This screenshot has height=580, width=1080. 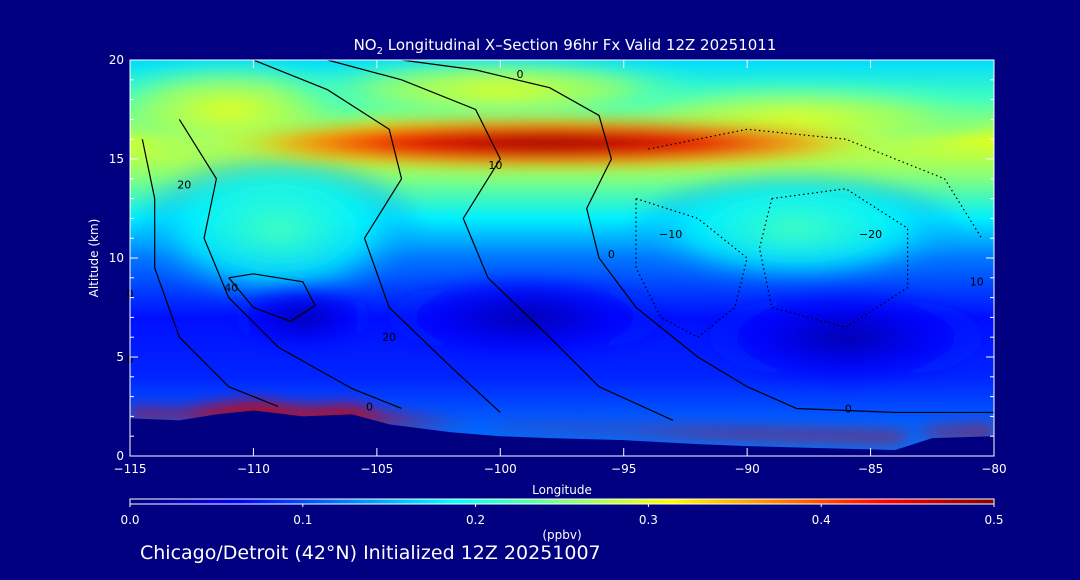 What do you see at coordinates (648, 520) in the screenshot?
I see `colorbar-tick-label: 0.3` at bounding box center [648, 520].